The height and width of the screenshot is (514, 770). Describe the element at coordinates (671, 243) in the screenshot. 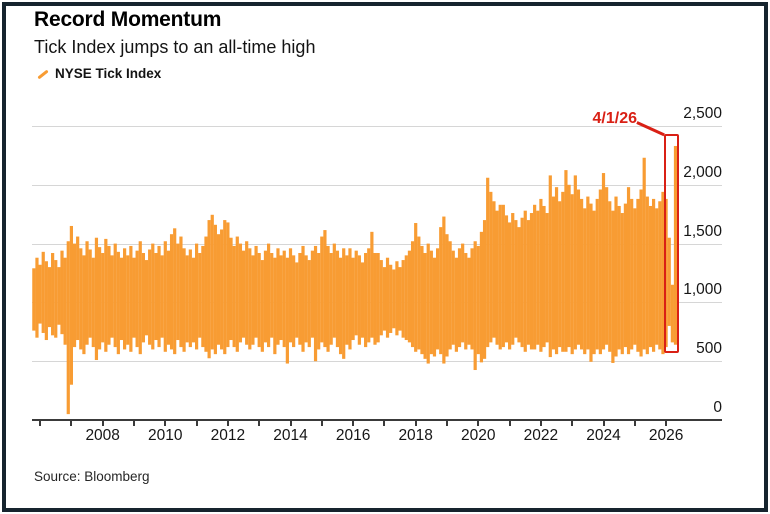

I see `highlight-box` at that location.